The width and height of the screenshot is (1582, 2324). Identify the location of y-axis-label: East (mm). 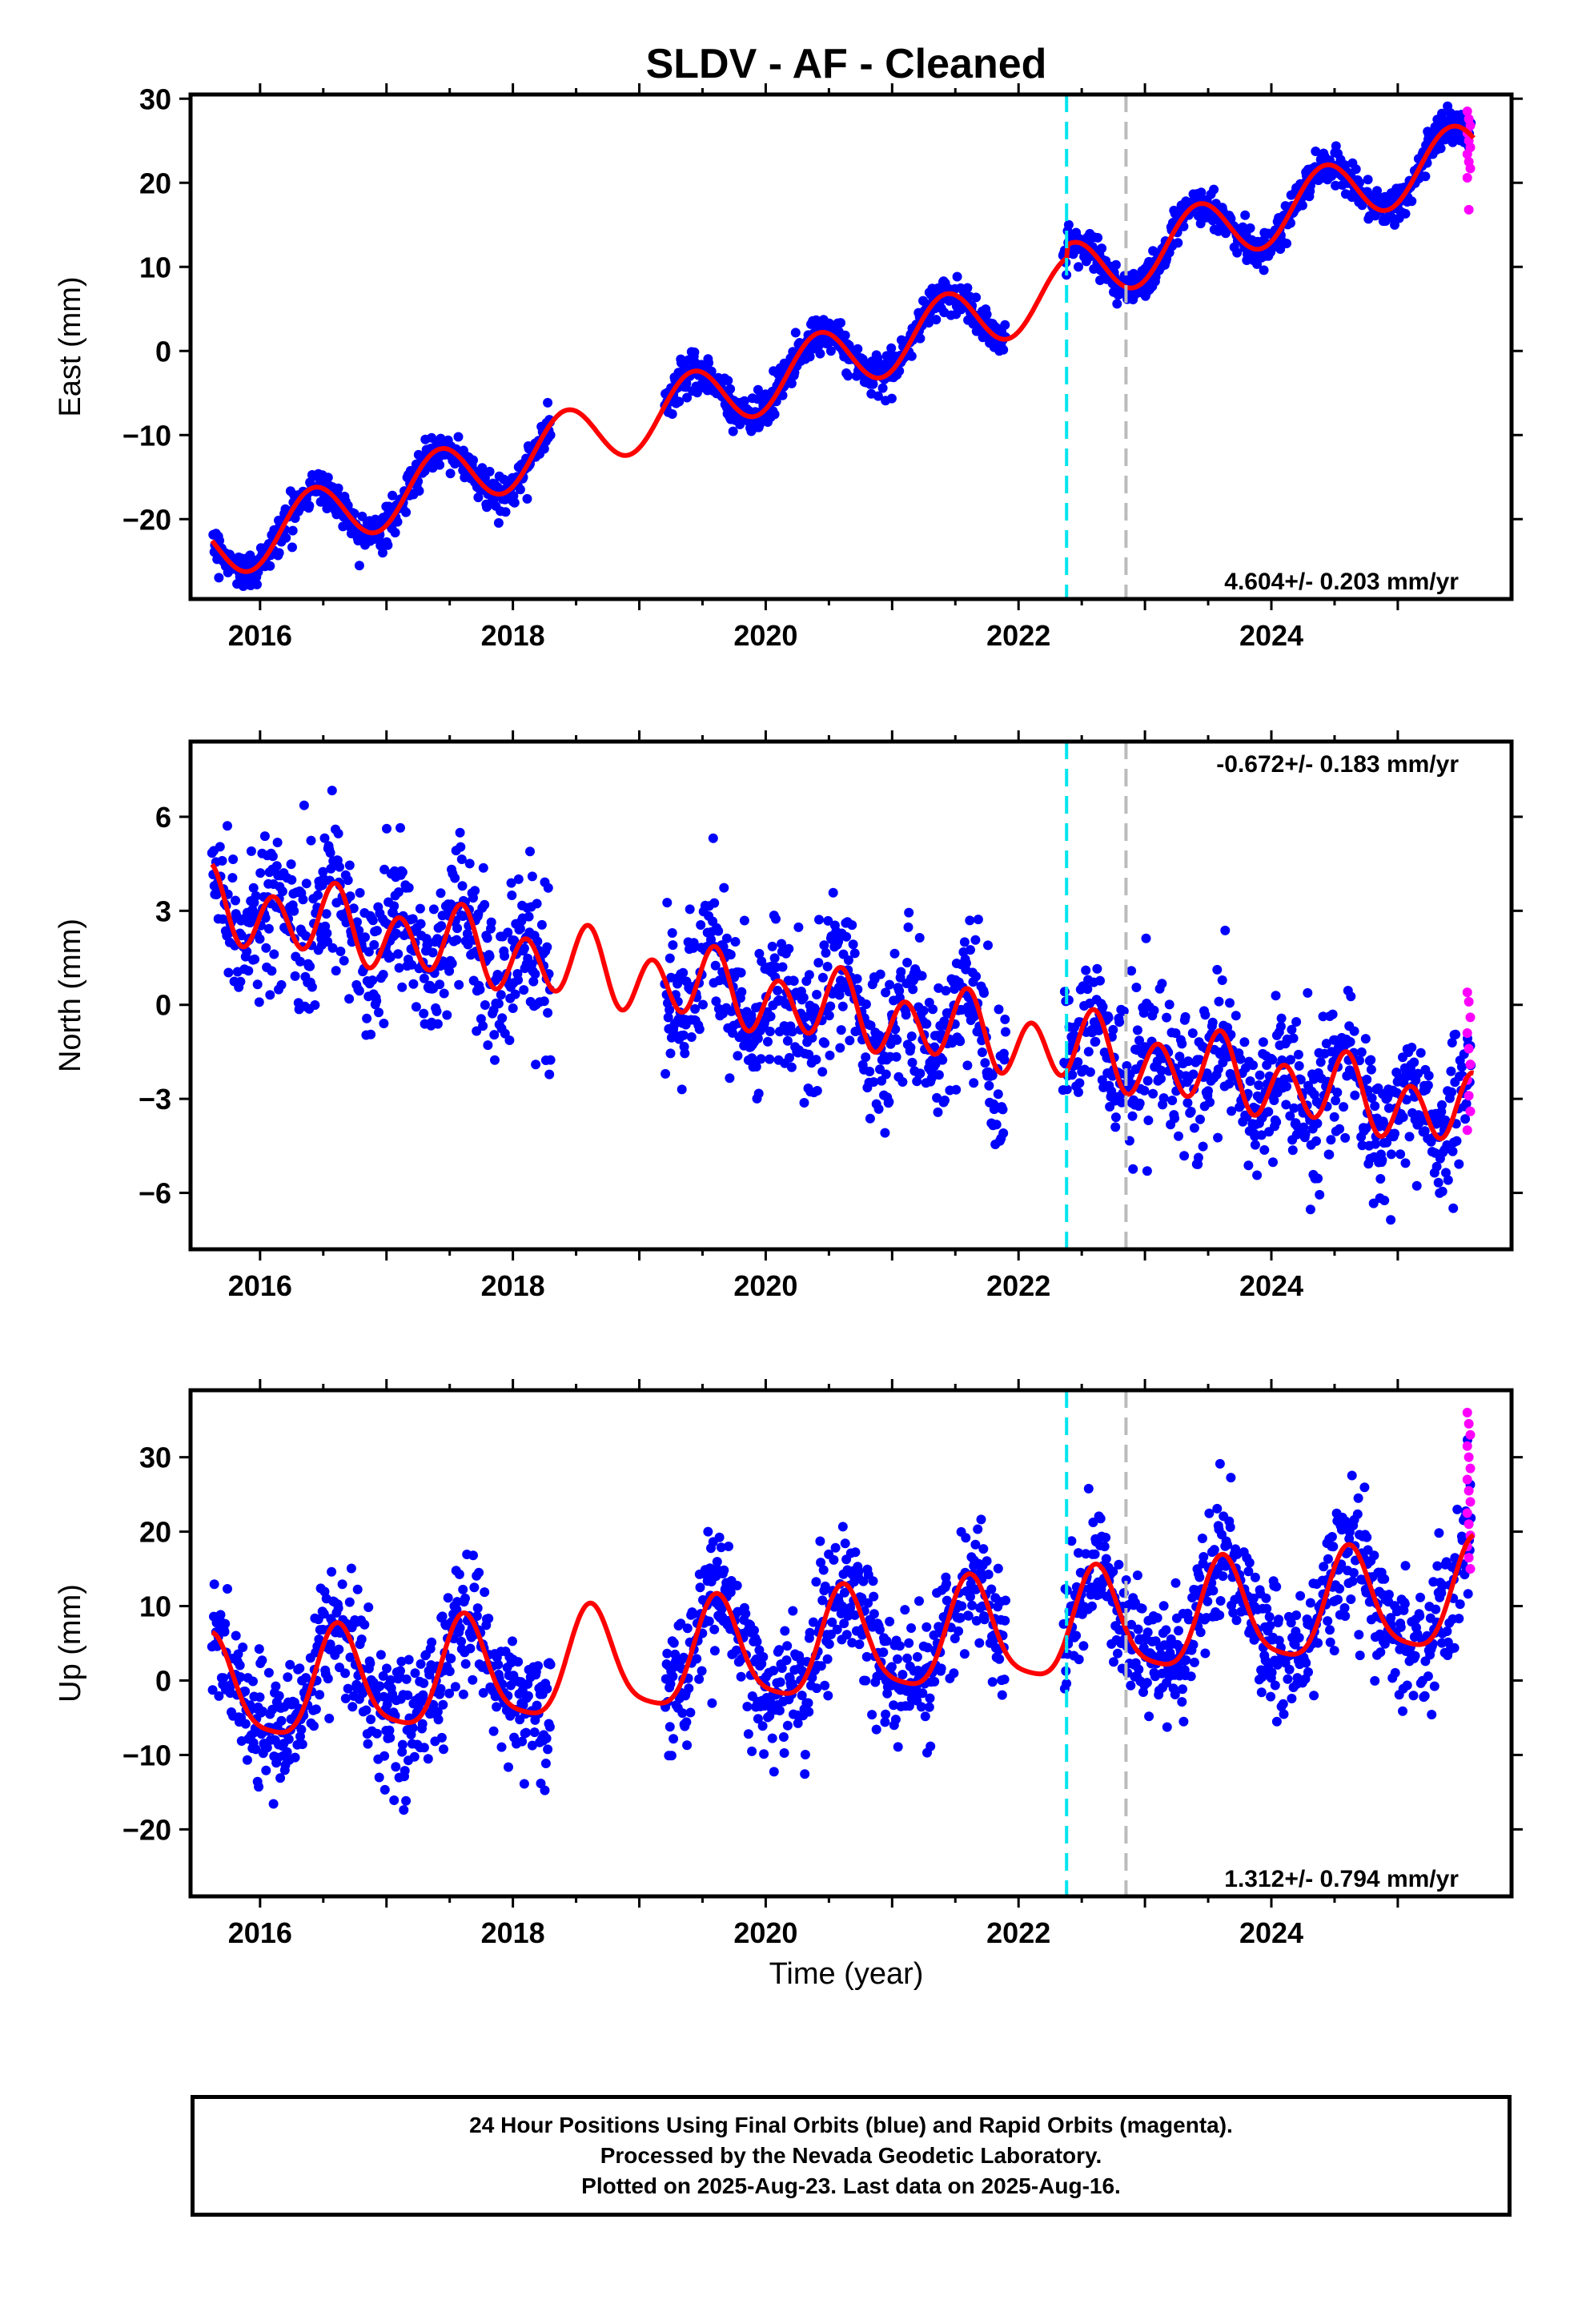
(70, 346).